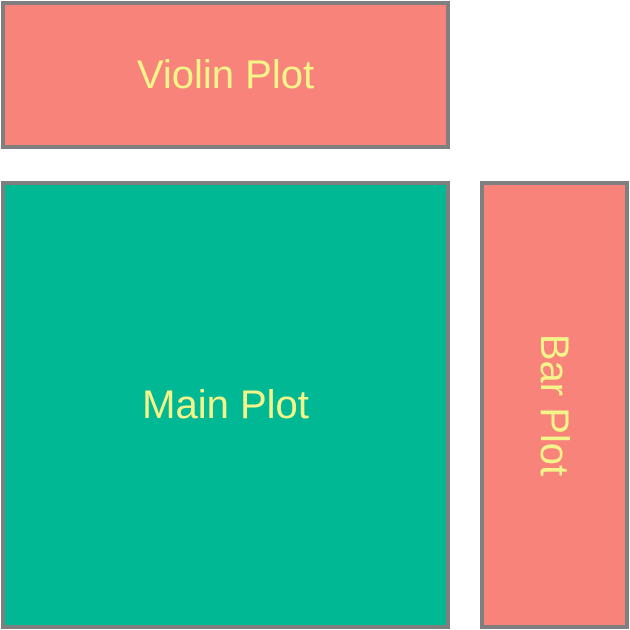 The height and width of the screenshot is (630, 630). I want to click on bar-plot-label: Bar Plot, so click(554, 405).